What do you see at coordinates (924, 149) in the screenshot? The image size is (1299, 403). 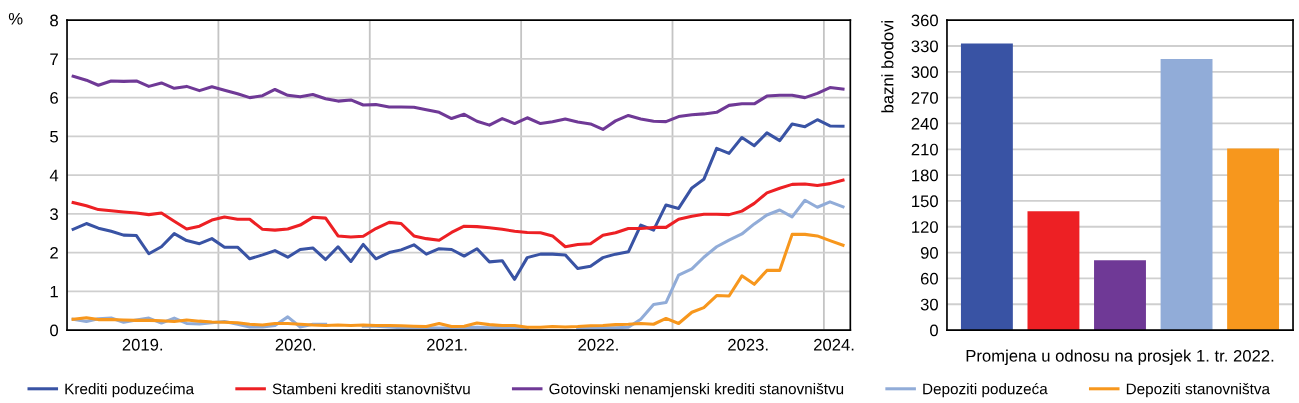 I see `y-tick-label: 210` at bounding box center [924, 149].